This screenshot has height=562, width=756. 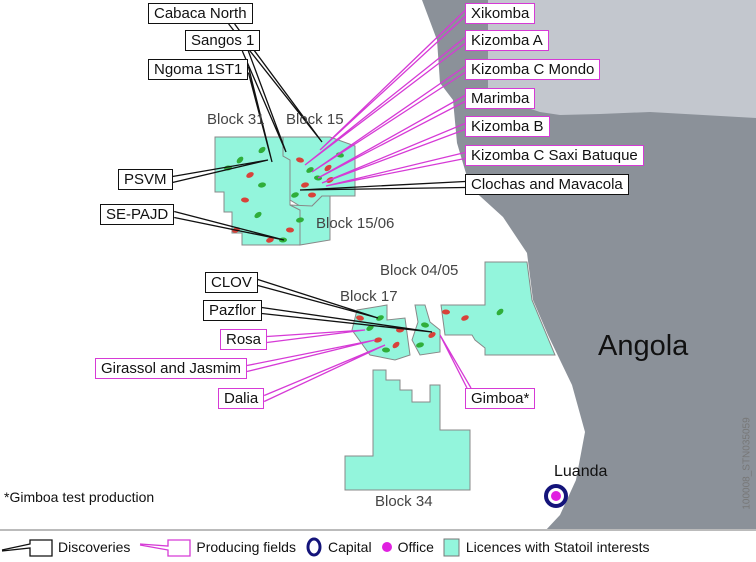 I want to click on footnote: *Gimboa test production, so click(x=79, y=497).